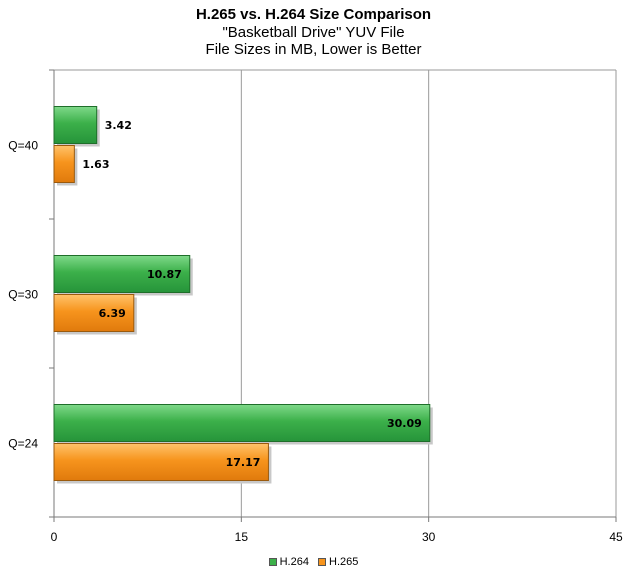 This screenshot has width=627, height=577. I want to click on legend-label-h265: H.265, so click(344, 562).